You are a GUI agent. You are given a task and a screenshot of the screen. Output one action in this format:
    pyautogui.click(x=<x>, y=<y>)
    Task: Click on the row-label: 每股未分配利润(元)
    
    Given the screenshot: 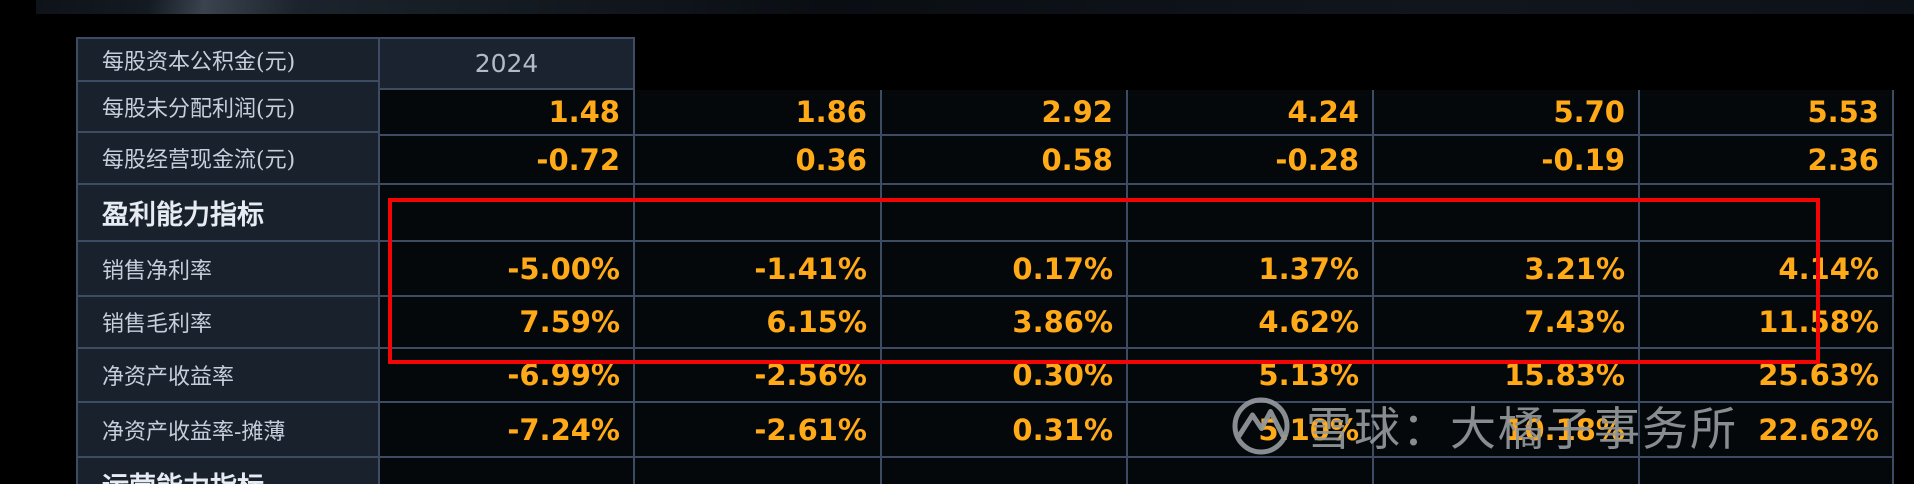 What is the action you would take?
    pyautogui.click(x=228, y=107)
    